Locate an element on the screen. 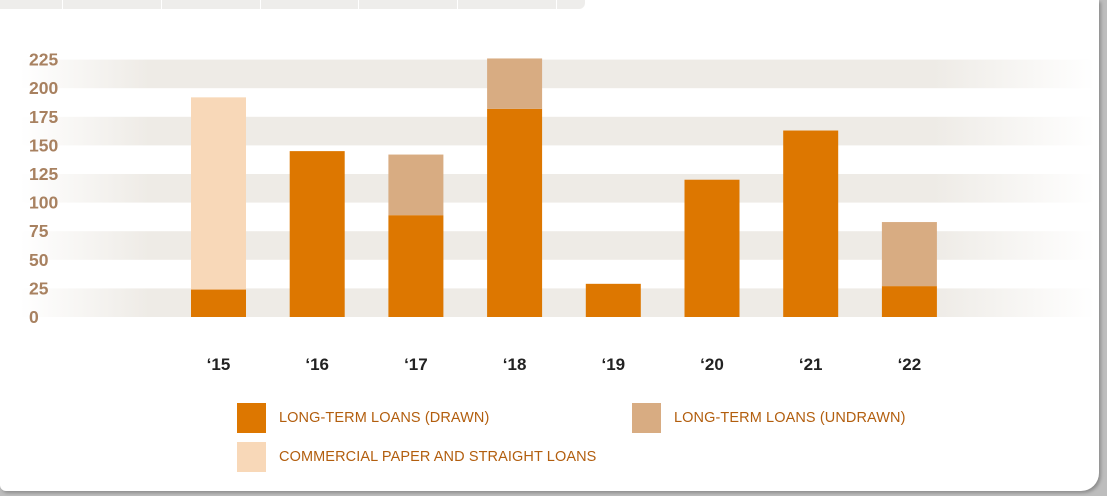  y-tick-label: 25 is located at coordinates (39, 288).